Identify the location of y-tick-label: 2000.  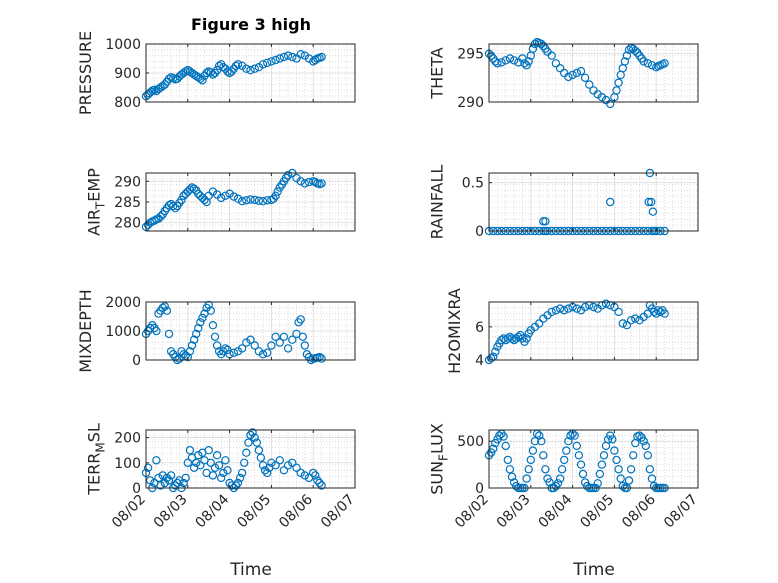
(123, 303).